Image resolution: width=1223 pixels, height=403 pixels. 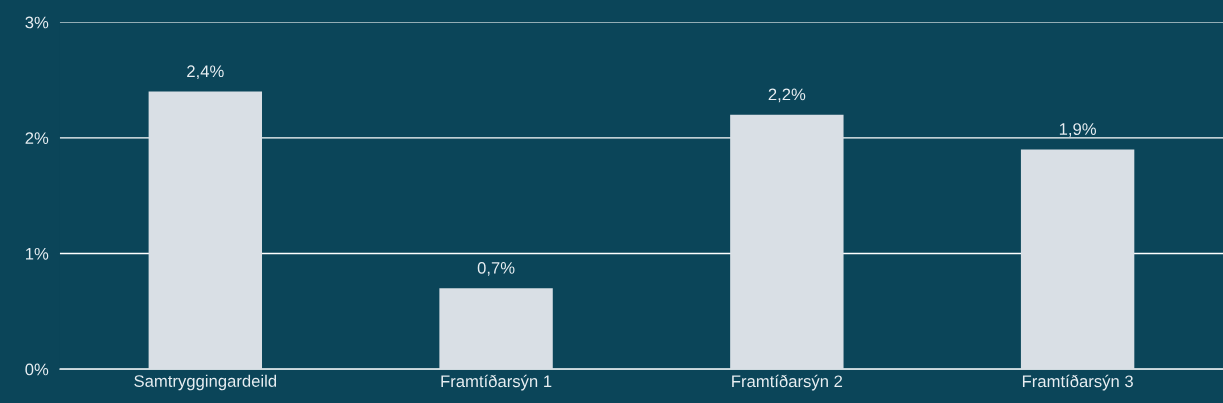 I want to click on data-label: 0,7%, so click(x=496, y=268).